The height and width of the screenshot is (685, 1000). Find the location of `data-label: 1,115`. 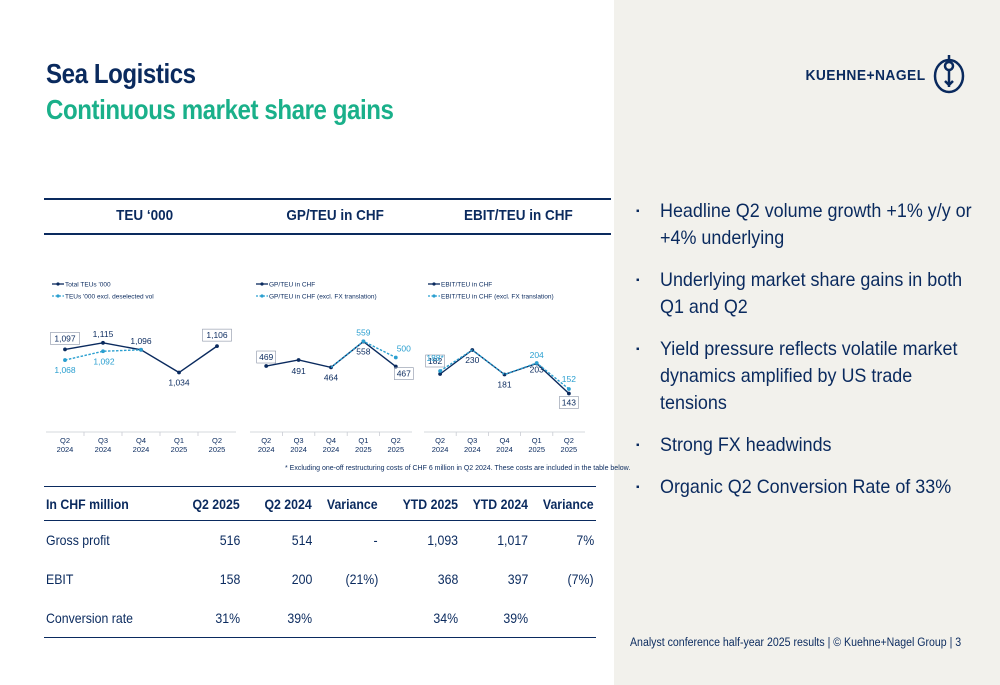

data-label: 1,115 is located at coordinates (103, 334).